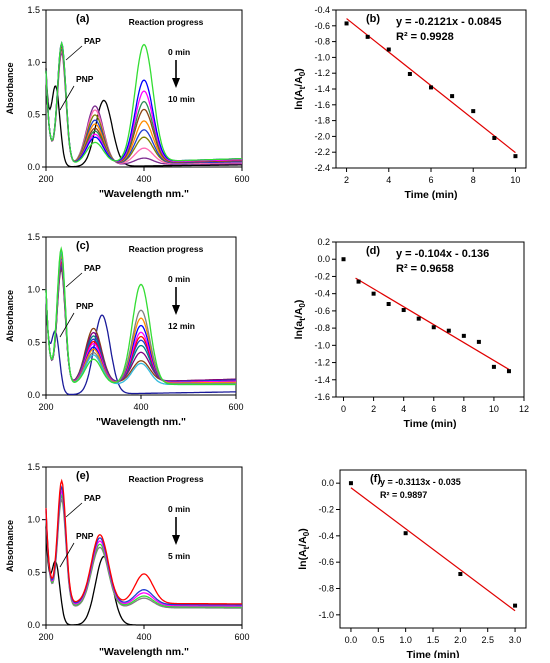  I want to click on x-tick-label: 0, so click(343, 409).